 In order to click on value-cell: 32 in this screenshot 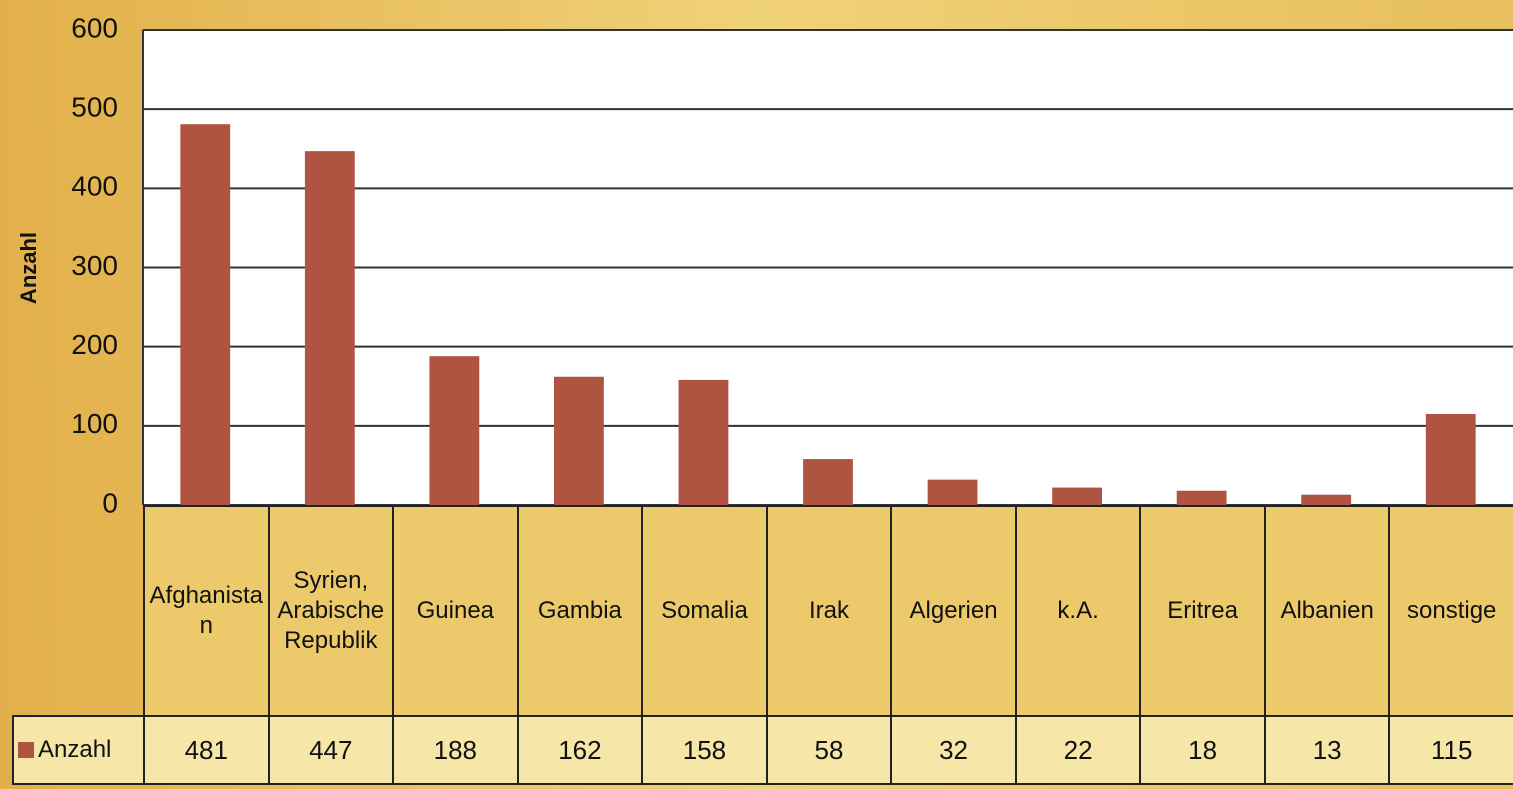, I will do `click(953, 750)`.